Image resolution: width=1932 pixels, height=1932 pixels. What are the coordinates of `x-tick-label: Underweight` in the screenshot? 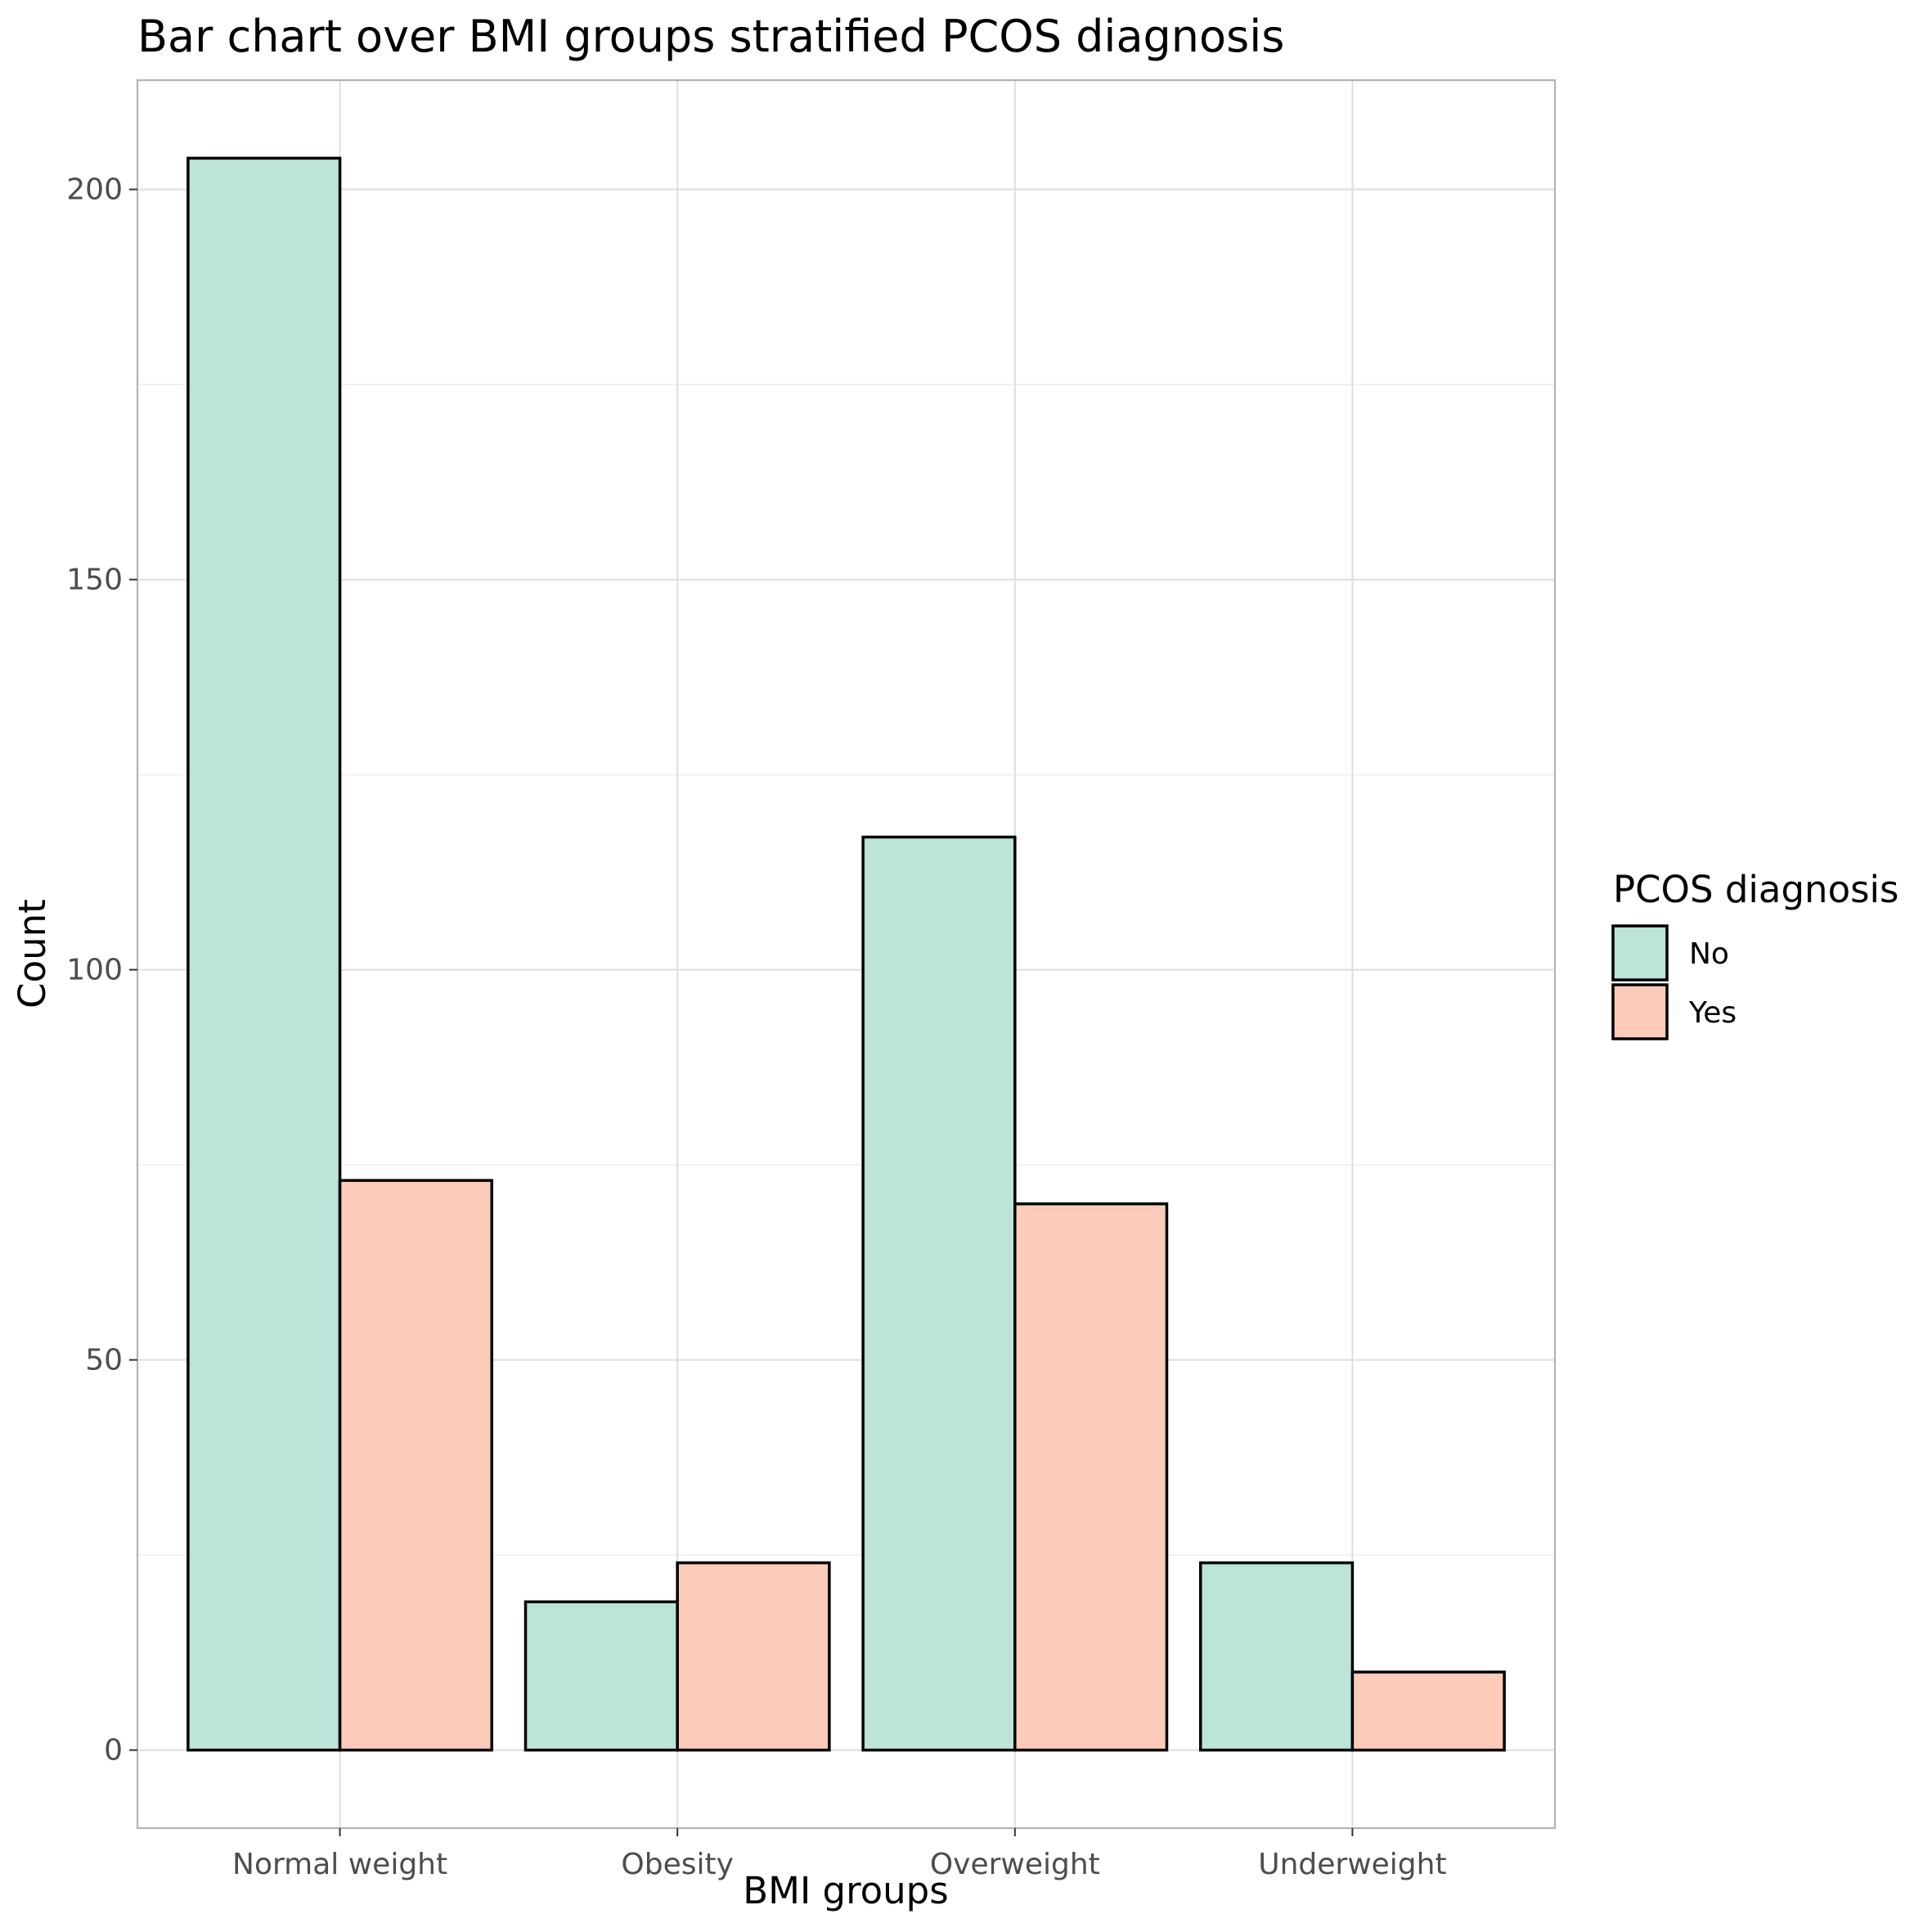 It's located at (1352, 1864).